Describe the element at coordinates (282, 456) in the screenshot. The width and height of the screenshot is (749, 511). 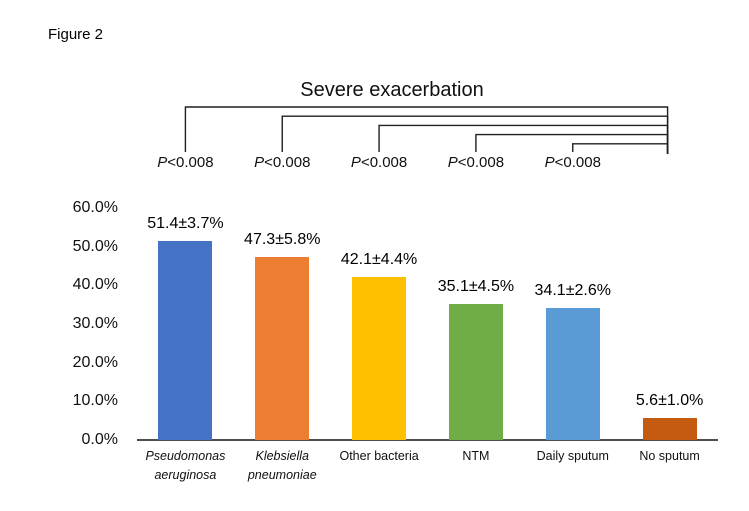
I see `x-category-line: Klebsiella` at that location.